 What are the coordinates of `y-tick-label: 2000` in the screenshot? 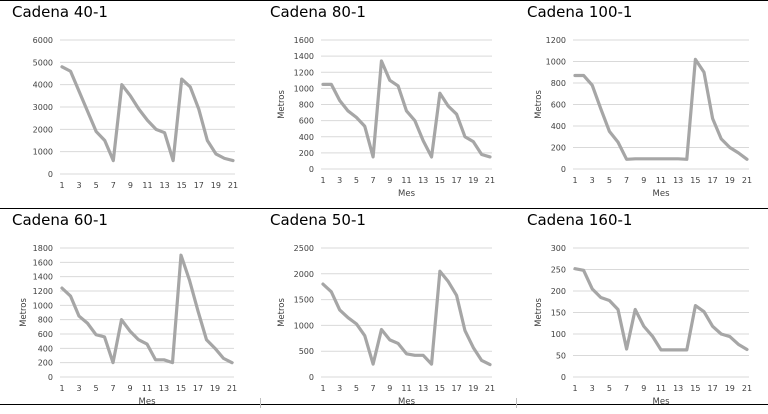 It's located at (43, 129).